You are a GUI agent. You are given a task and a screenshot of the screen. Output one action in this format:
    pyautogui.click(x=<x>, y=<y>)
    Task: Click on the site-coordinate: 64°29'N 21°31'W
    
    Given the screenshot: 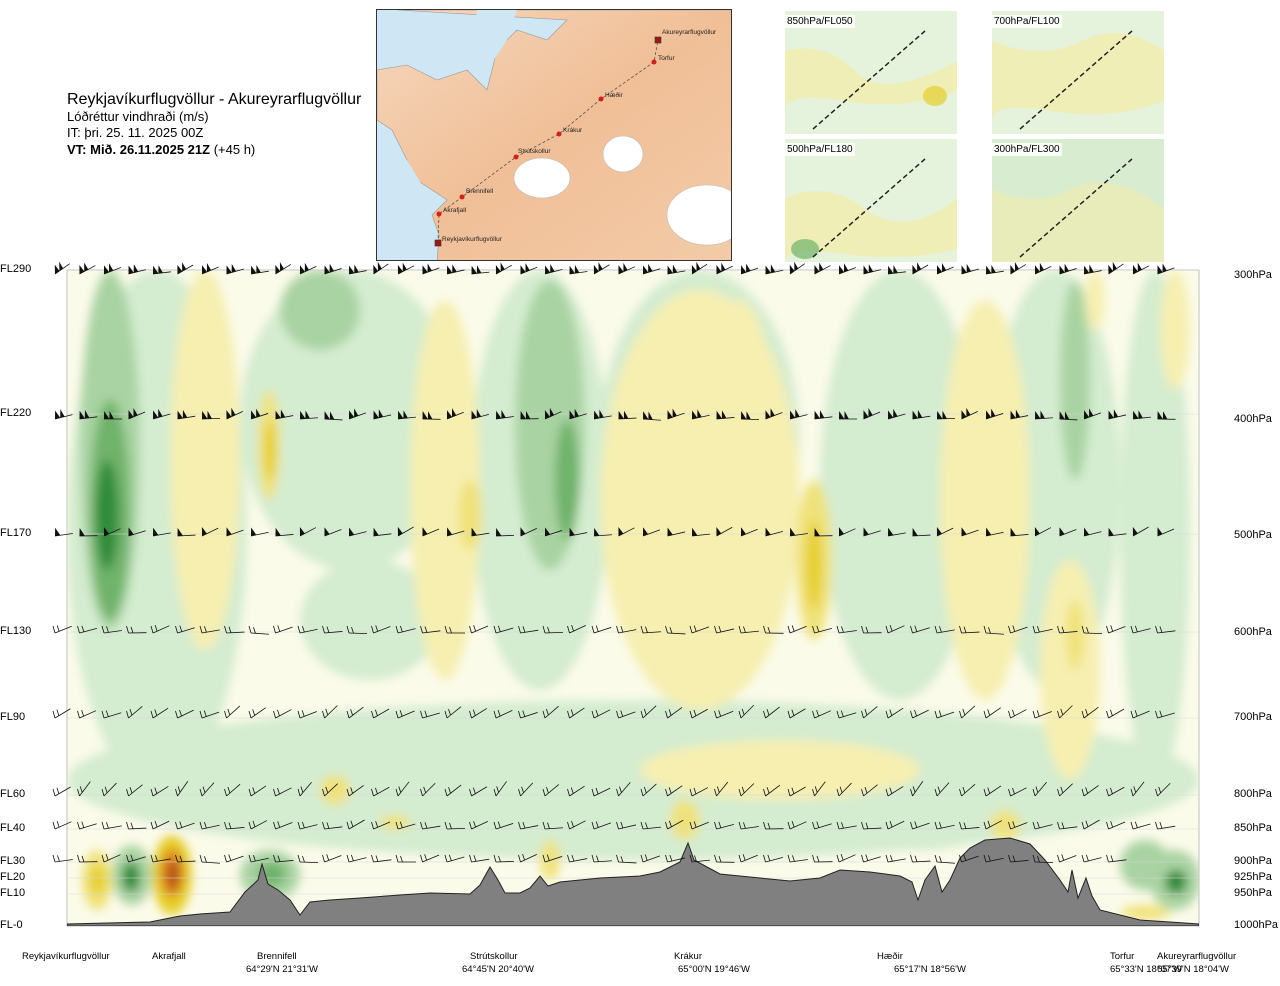 What is the action you would take?
    pyautogui.click(x=282, y=970)
    